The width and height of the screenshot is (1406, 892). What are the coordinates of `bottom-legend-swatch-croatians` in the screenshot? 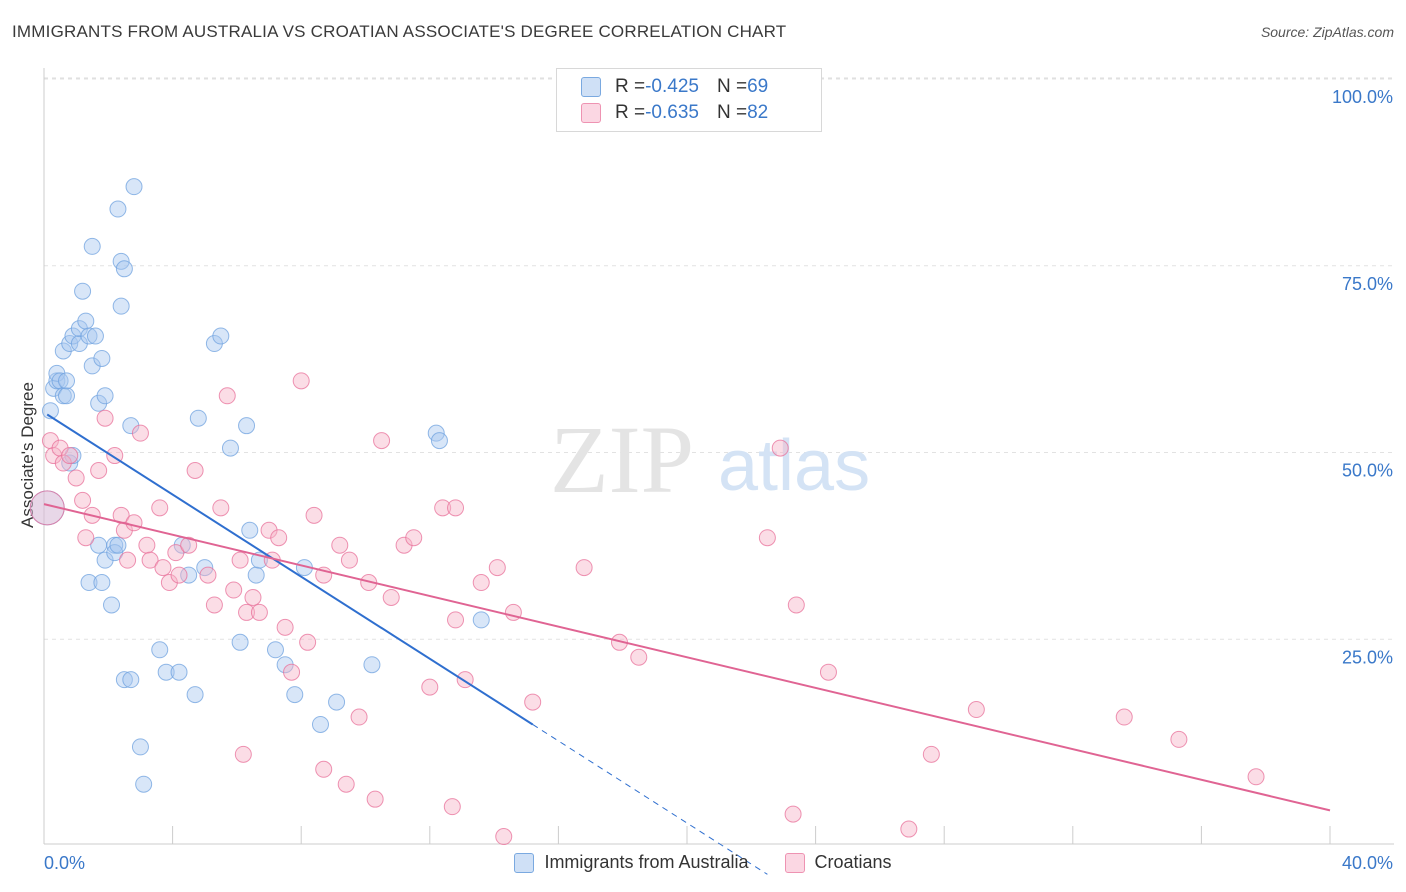 It's located at (794, 862).